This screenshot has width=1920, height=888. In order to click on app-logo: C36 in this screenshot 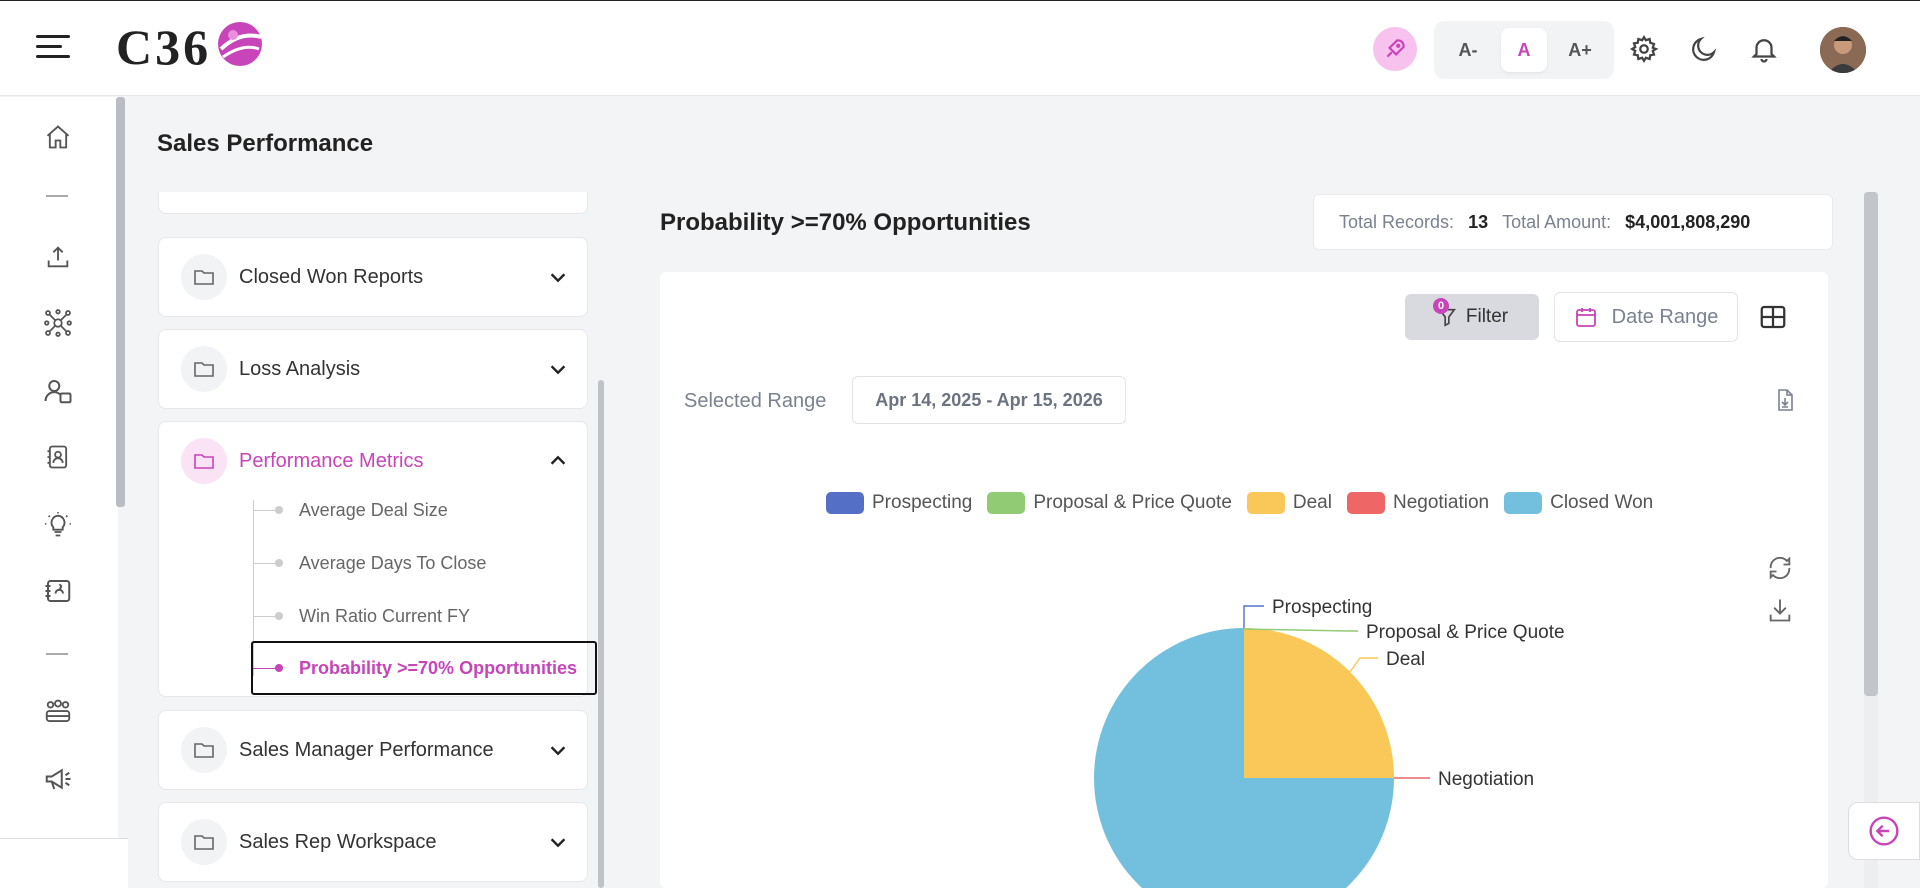, I will do `click(190, 47)`.